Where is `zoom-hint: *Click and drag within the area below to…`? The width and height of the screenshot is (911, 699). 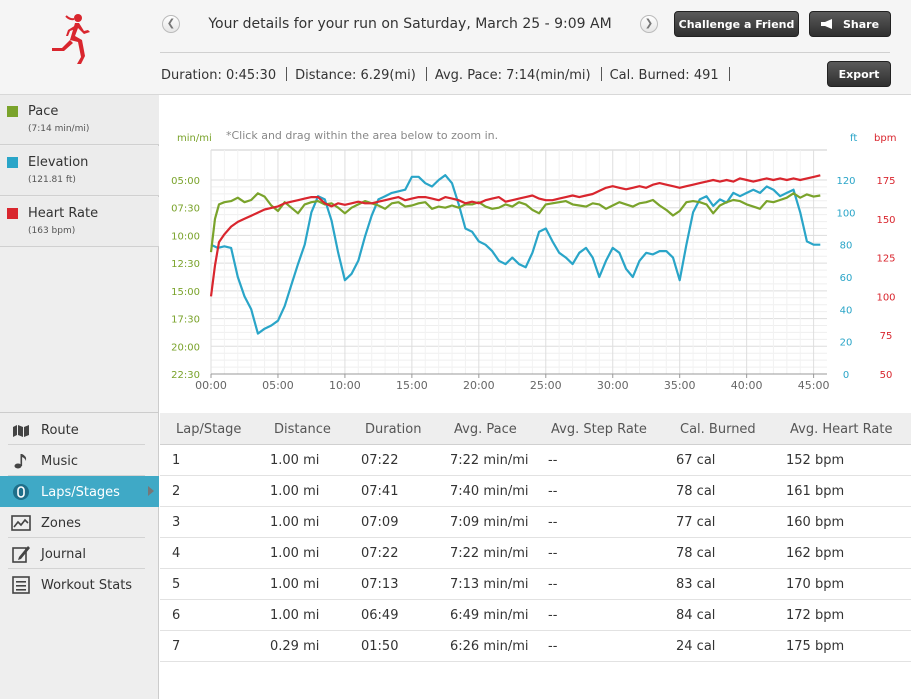
zoom-hint: *Click and drag within the area below to… is located at coordinates (362, 135).